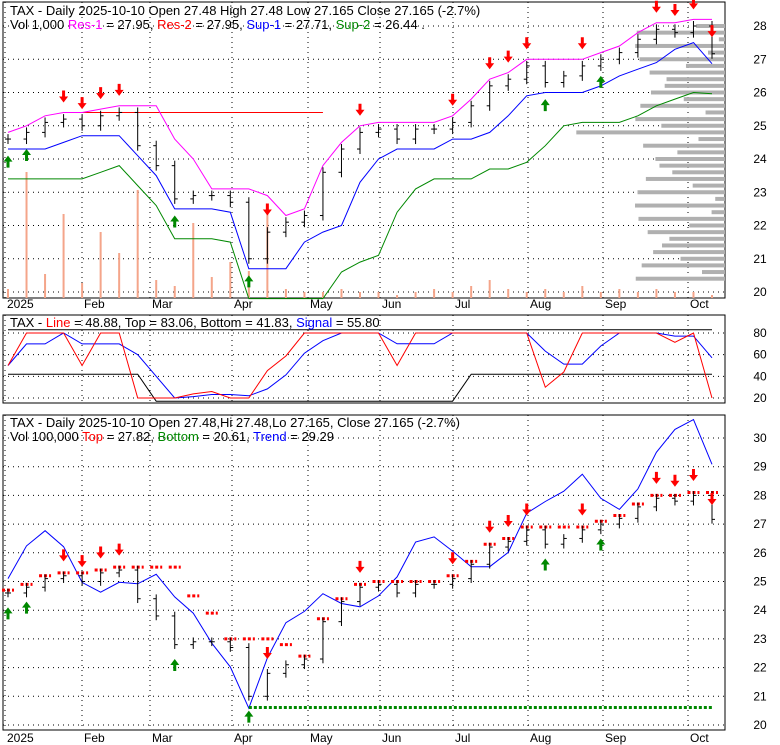 The width and height of the screenshot is (780, 745). I want to click on panel1-month-label: Oct, so click(699, 304).